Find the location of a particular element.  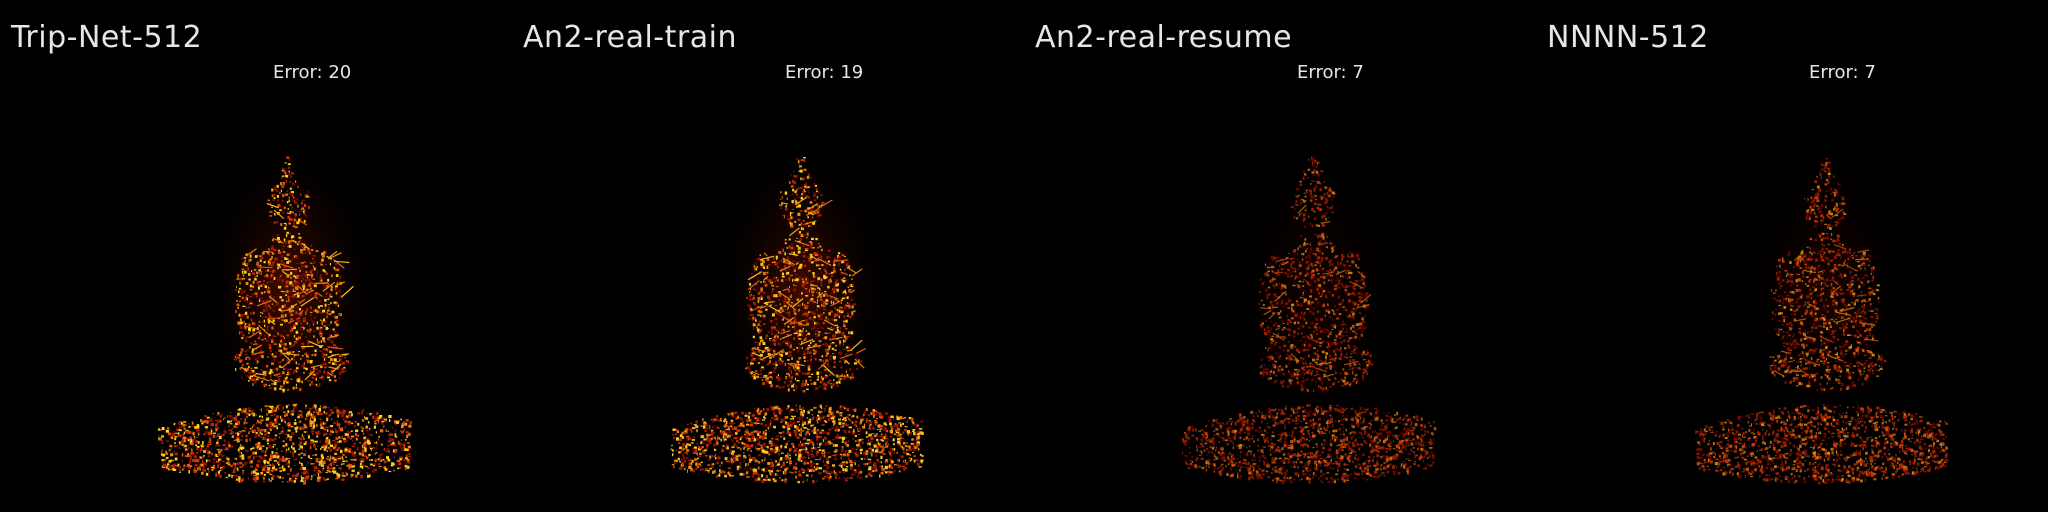

panel-title: Trip-Net-512 is located at coordinates (107, 37).